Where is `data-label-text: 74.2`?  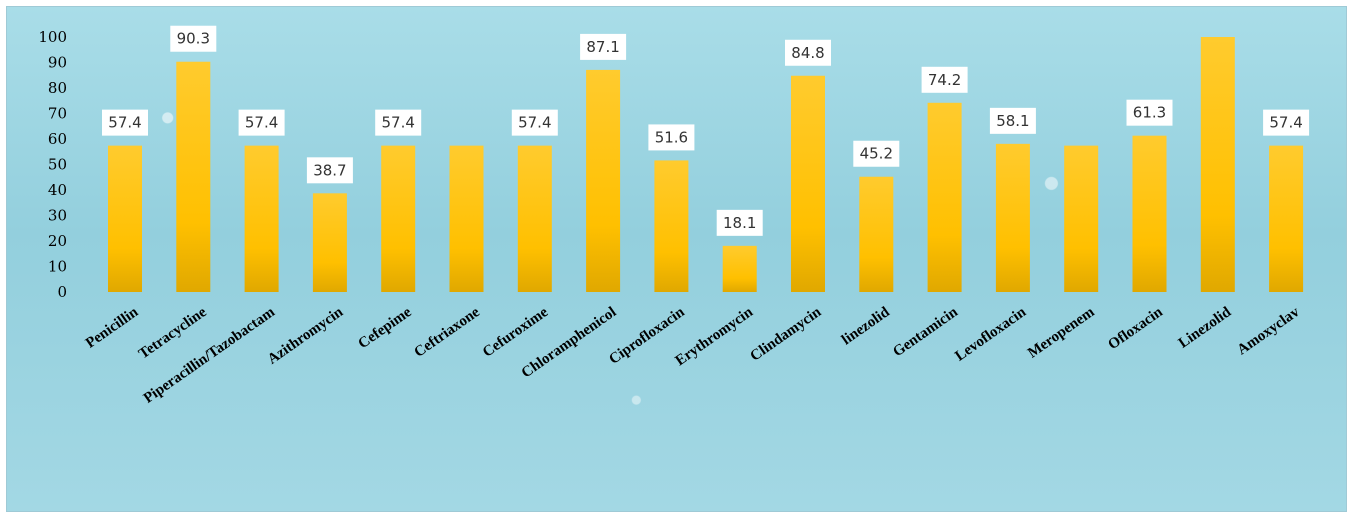
data-label-text: 74.2 is located at coordinates (944, 80).